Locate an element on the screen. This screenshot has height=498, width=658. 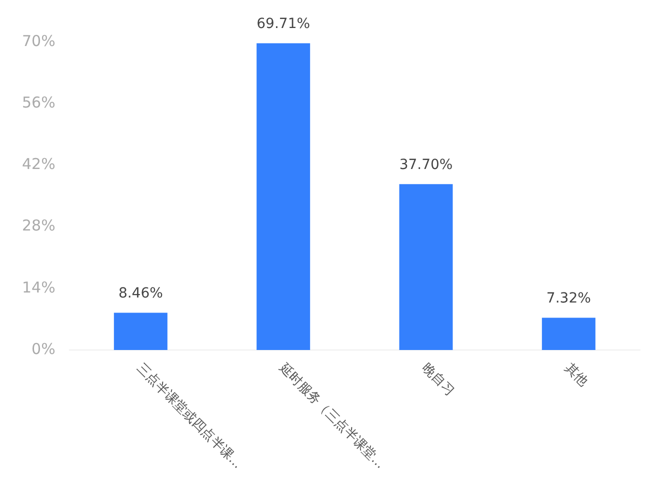
data-label: 69.71% is located at coordinates (283, 24).